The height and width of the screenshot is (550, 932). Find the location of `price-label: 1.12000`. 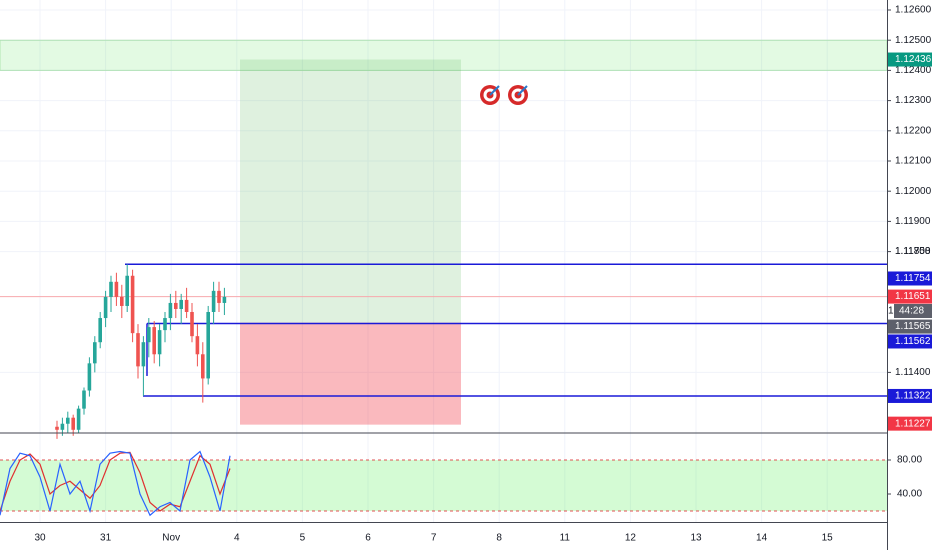

price-label: 1.12000 is located at coordinates (913, 191).